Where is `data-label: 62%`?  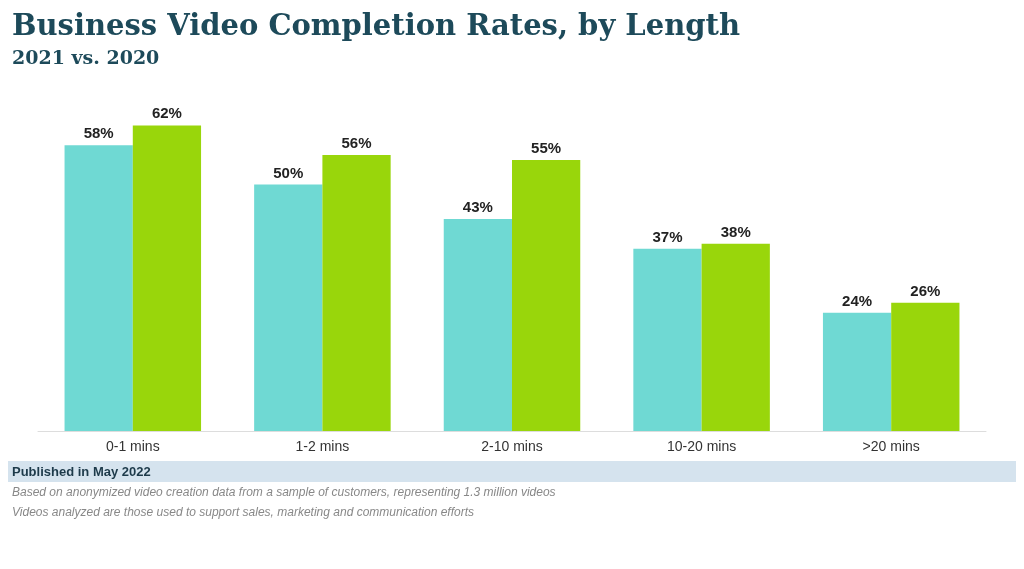 data-label: 62% is located at coordinates (166, 113).